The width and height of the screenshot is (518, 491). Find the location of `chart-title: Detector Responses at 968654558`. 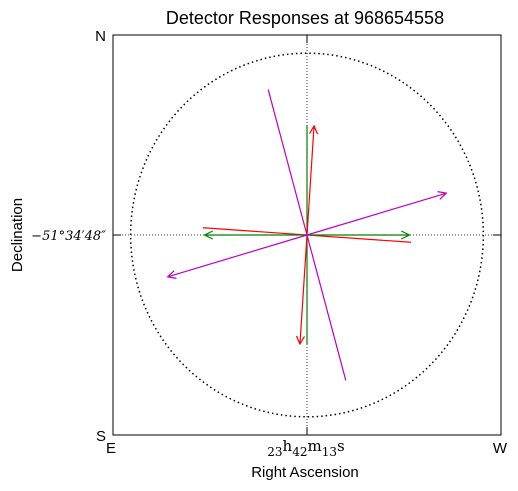

chart-title: Detector Responses at 968654558 is located at coordinates (305, 18).